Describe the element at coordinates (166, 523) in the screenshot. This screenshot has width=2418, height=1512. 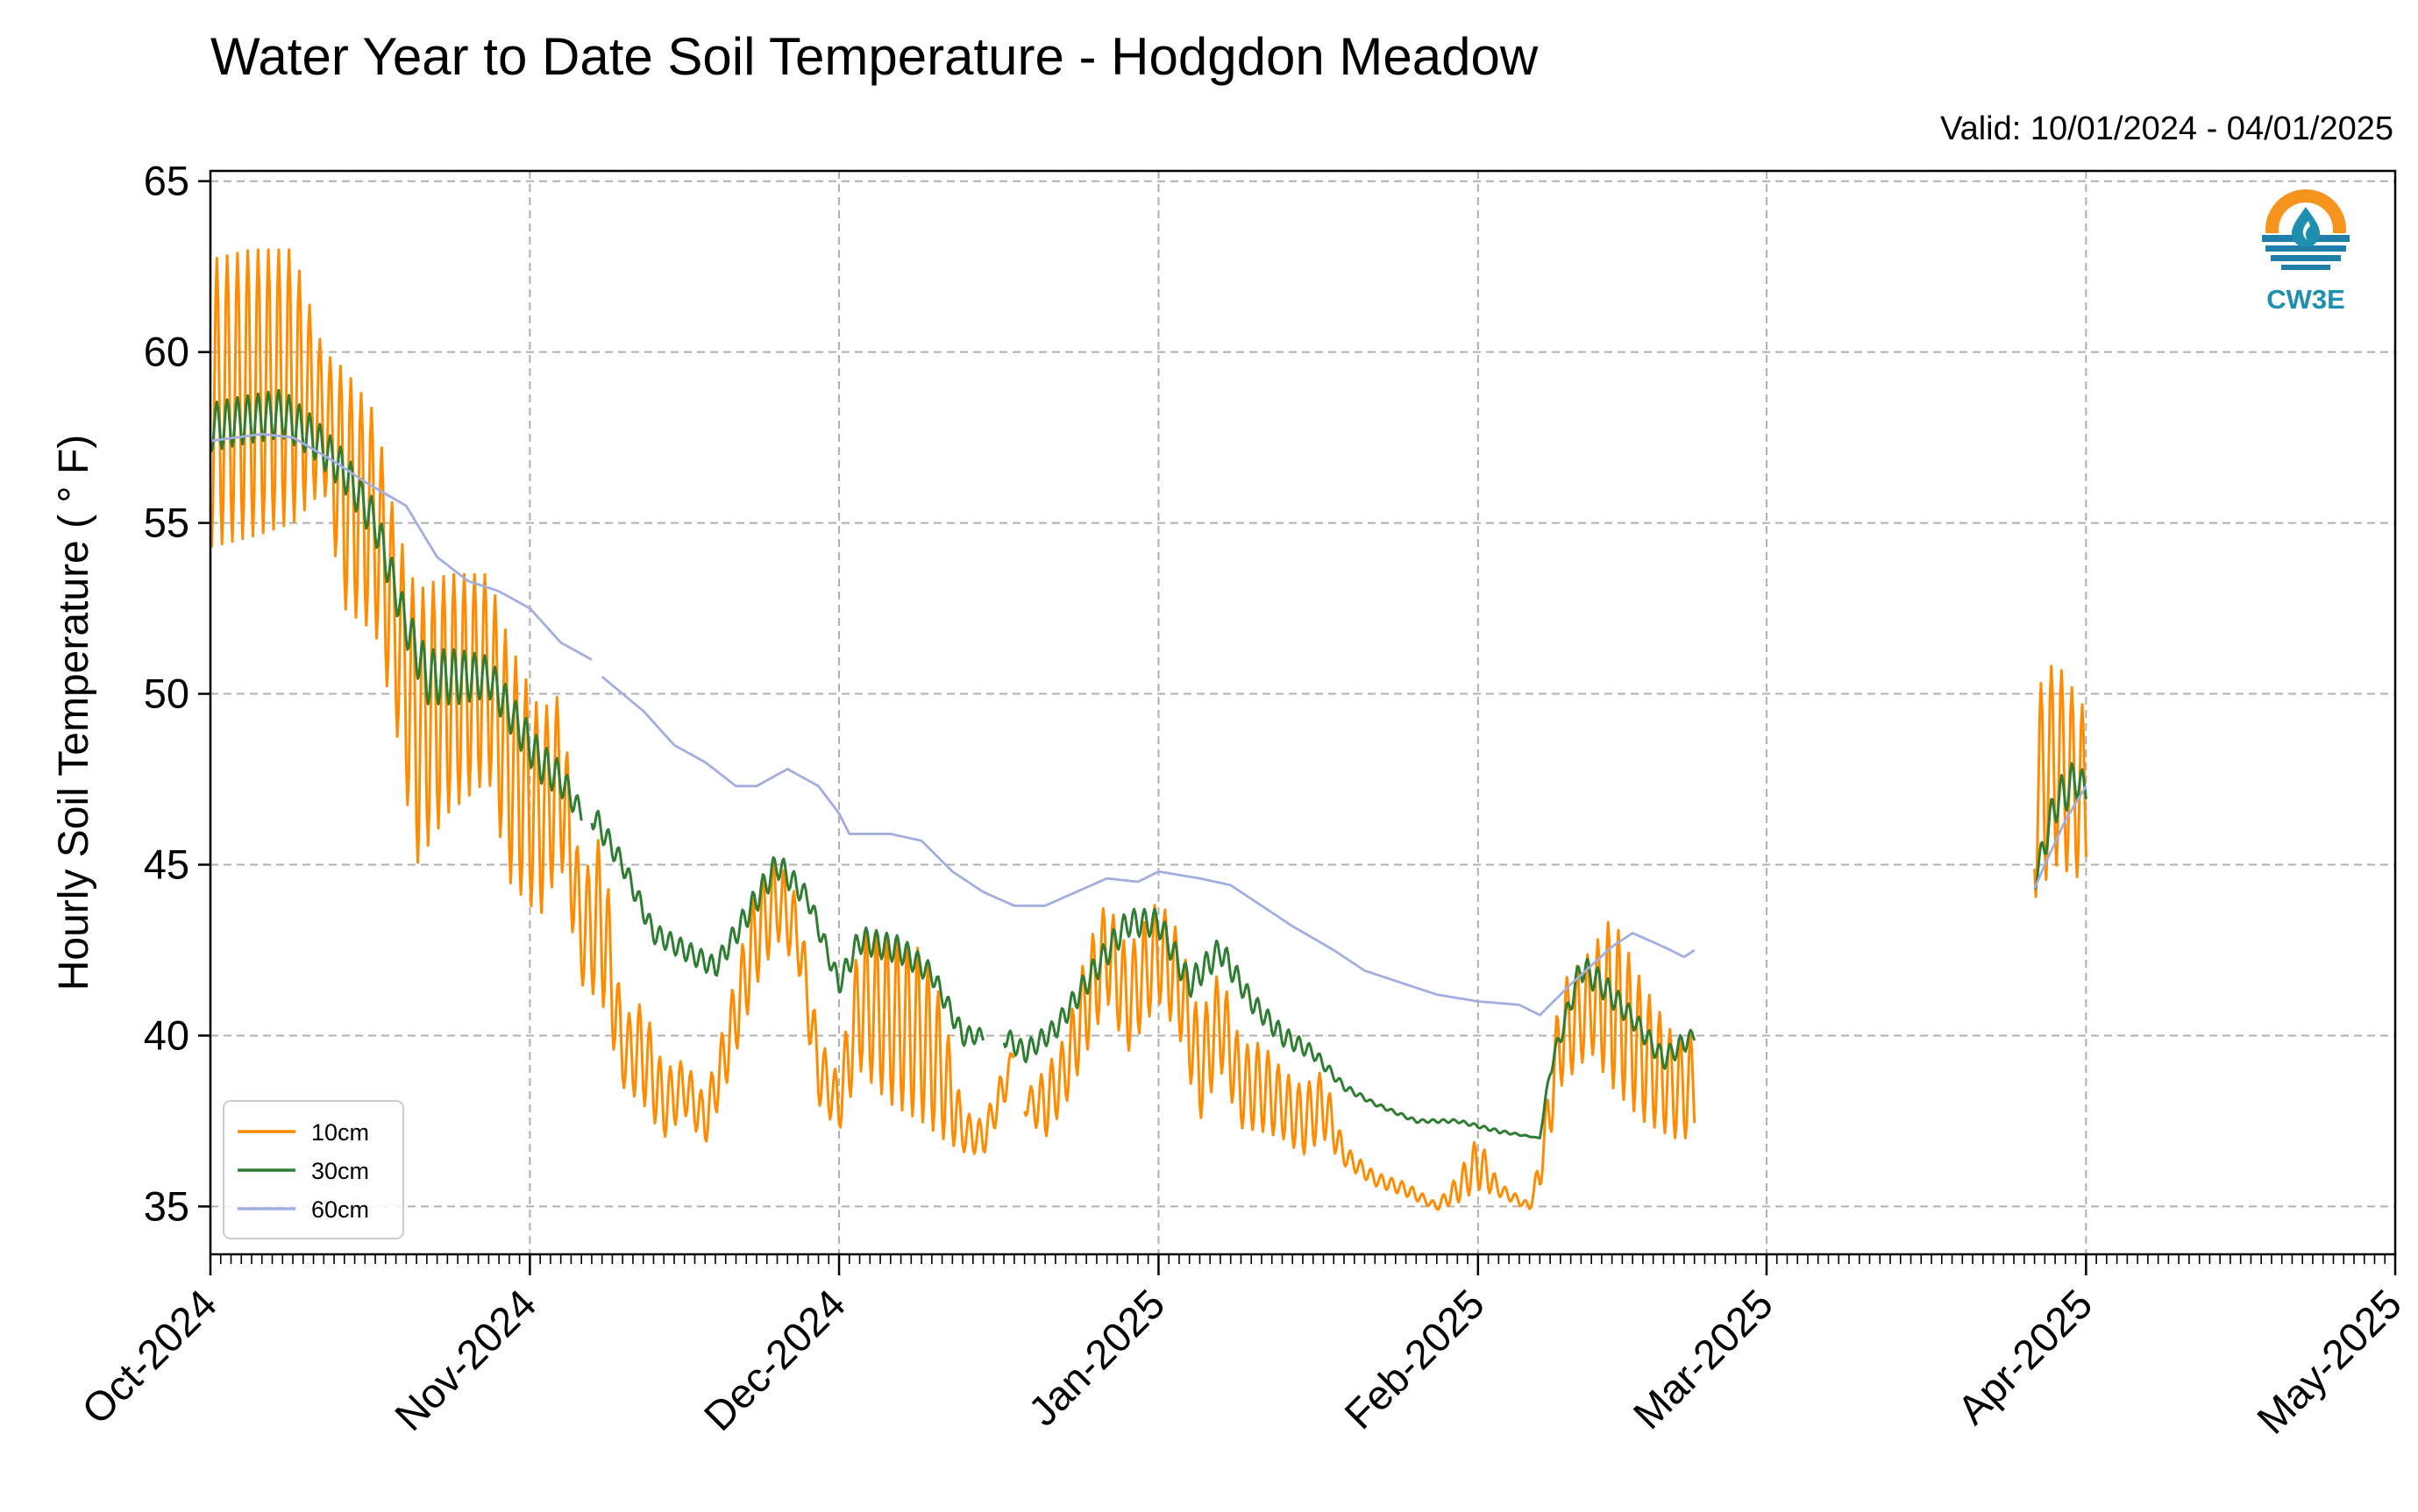
I see `y-tick-label: 55` at that location.